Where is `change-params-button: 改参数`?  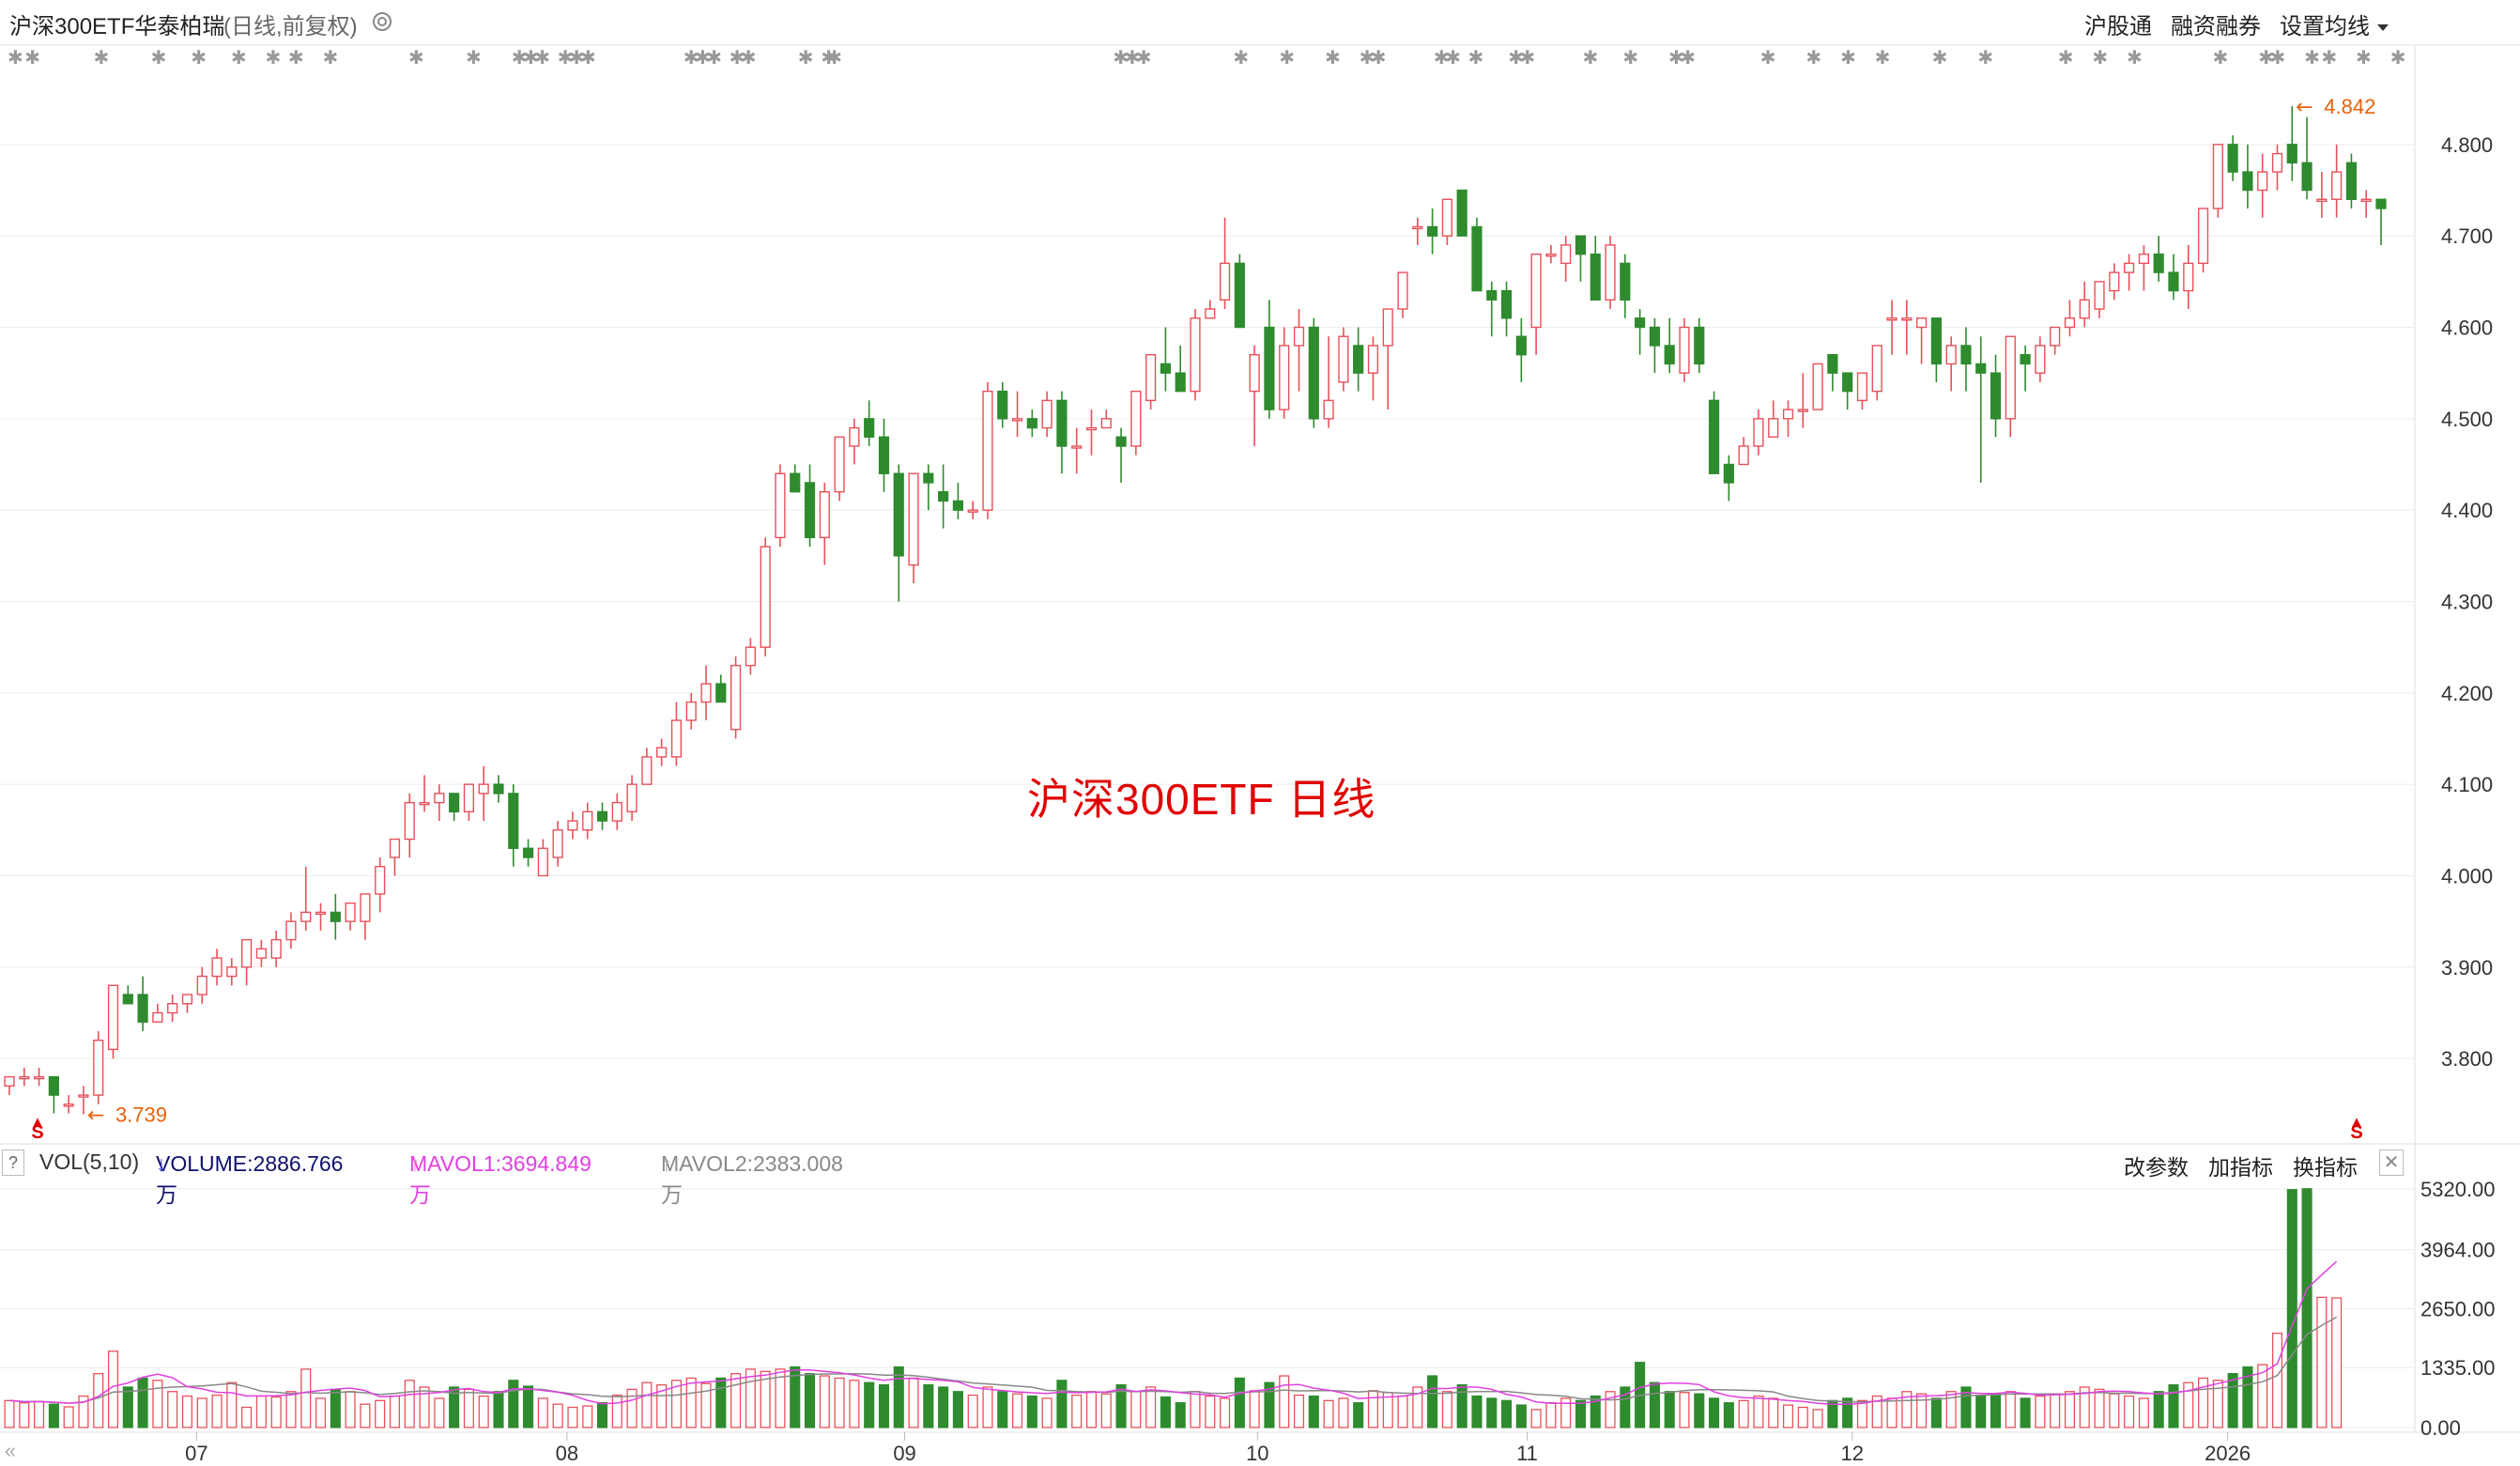 change-params-button: 改参数 is located at coordinates (2156, 1168).